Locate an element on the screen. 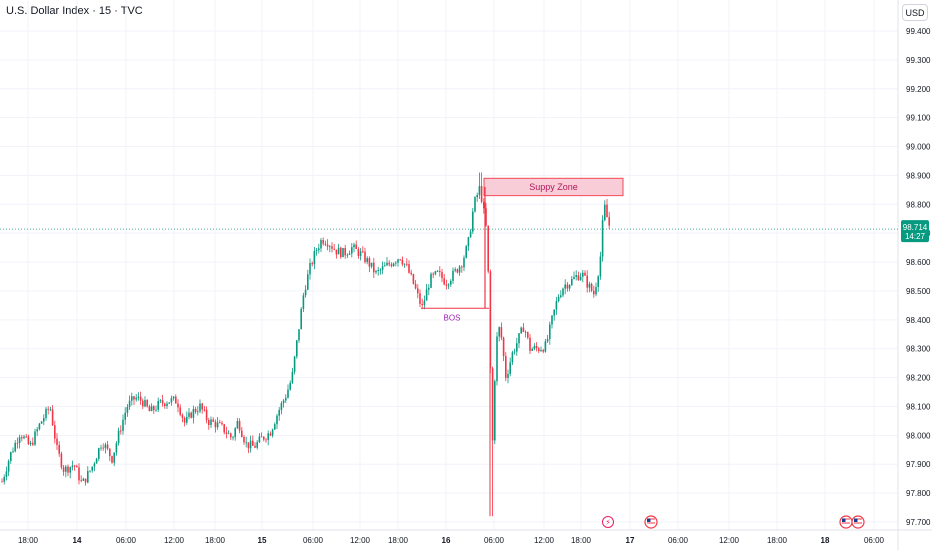 The width and height of the screenshot is (932, 550). price-tag-box is located at coordinates (915, 231).